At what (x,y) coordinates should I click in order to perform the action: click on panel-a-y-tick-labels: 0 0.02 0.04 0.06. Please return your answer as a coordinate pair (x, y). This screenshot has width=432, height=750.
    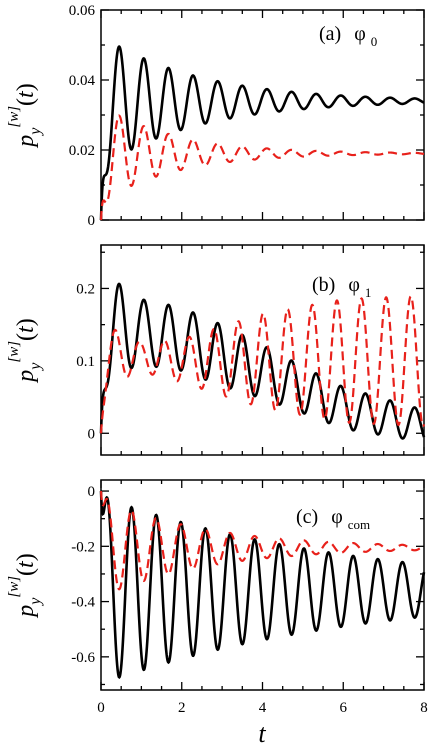
    Looking at the image, I should click on (82, 116).